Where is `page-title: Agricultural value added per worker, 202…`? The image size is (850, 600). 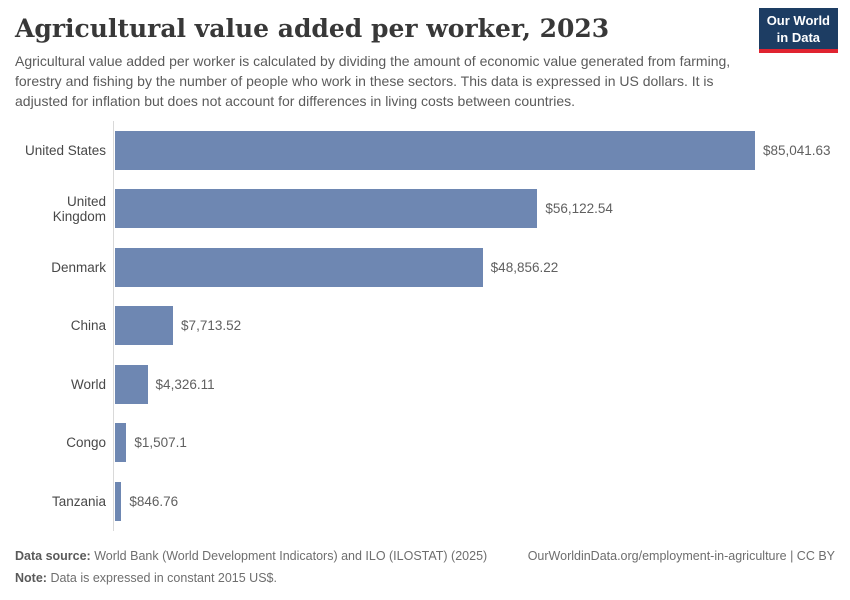
page-title: Agricultural value added per worker, 202… is located at coordinates (312, 28).